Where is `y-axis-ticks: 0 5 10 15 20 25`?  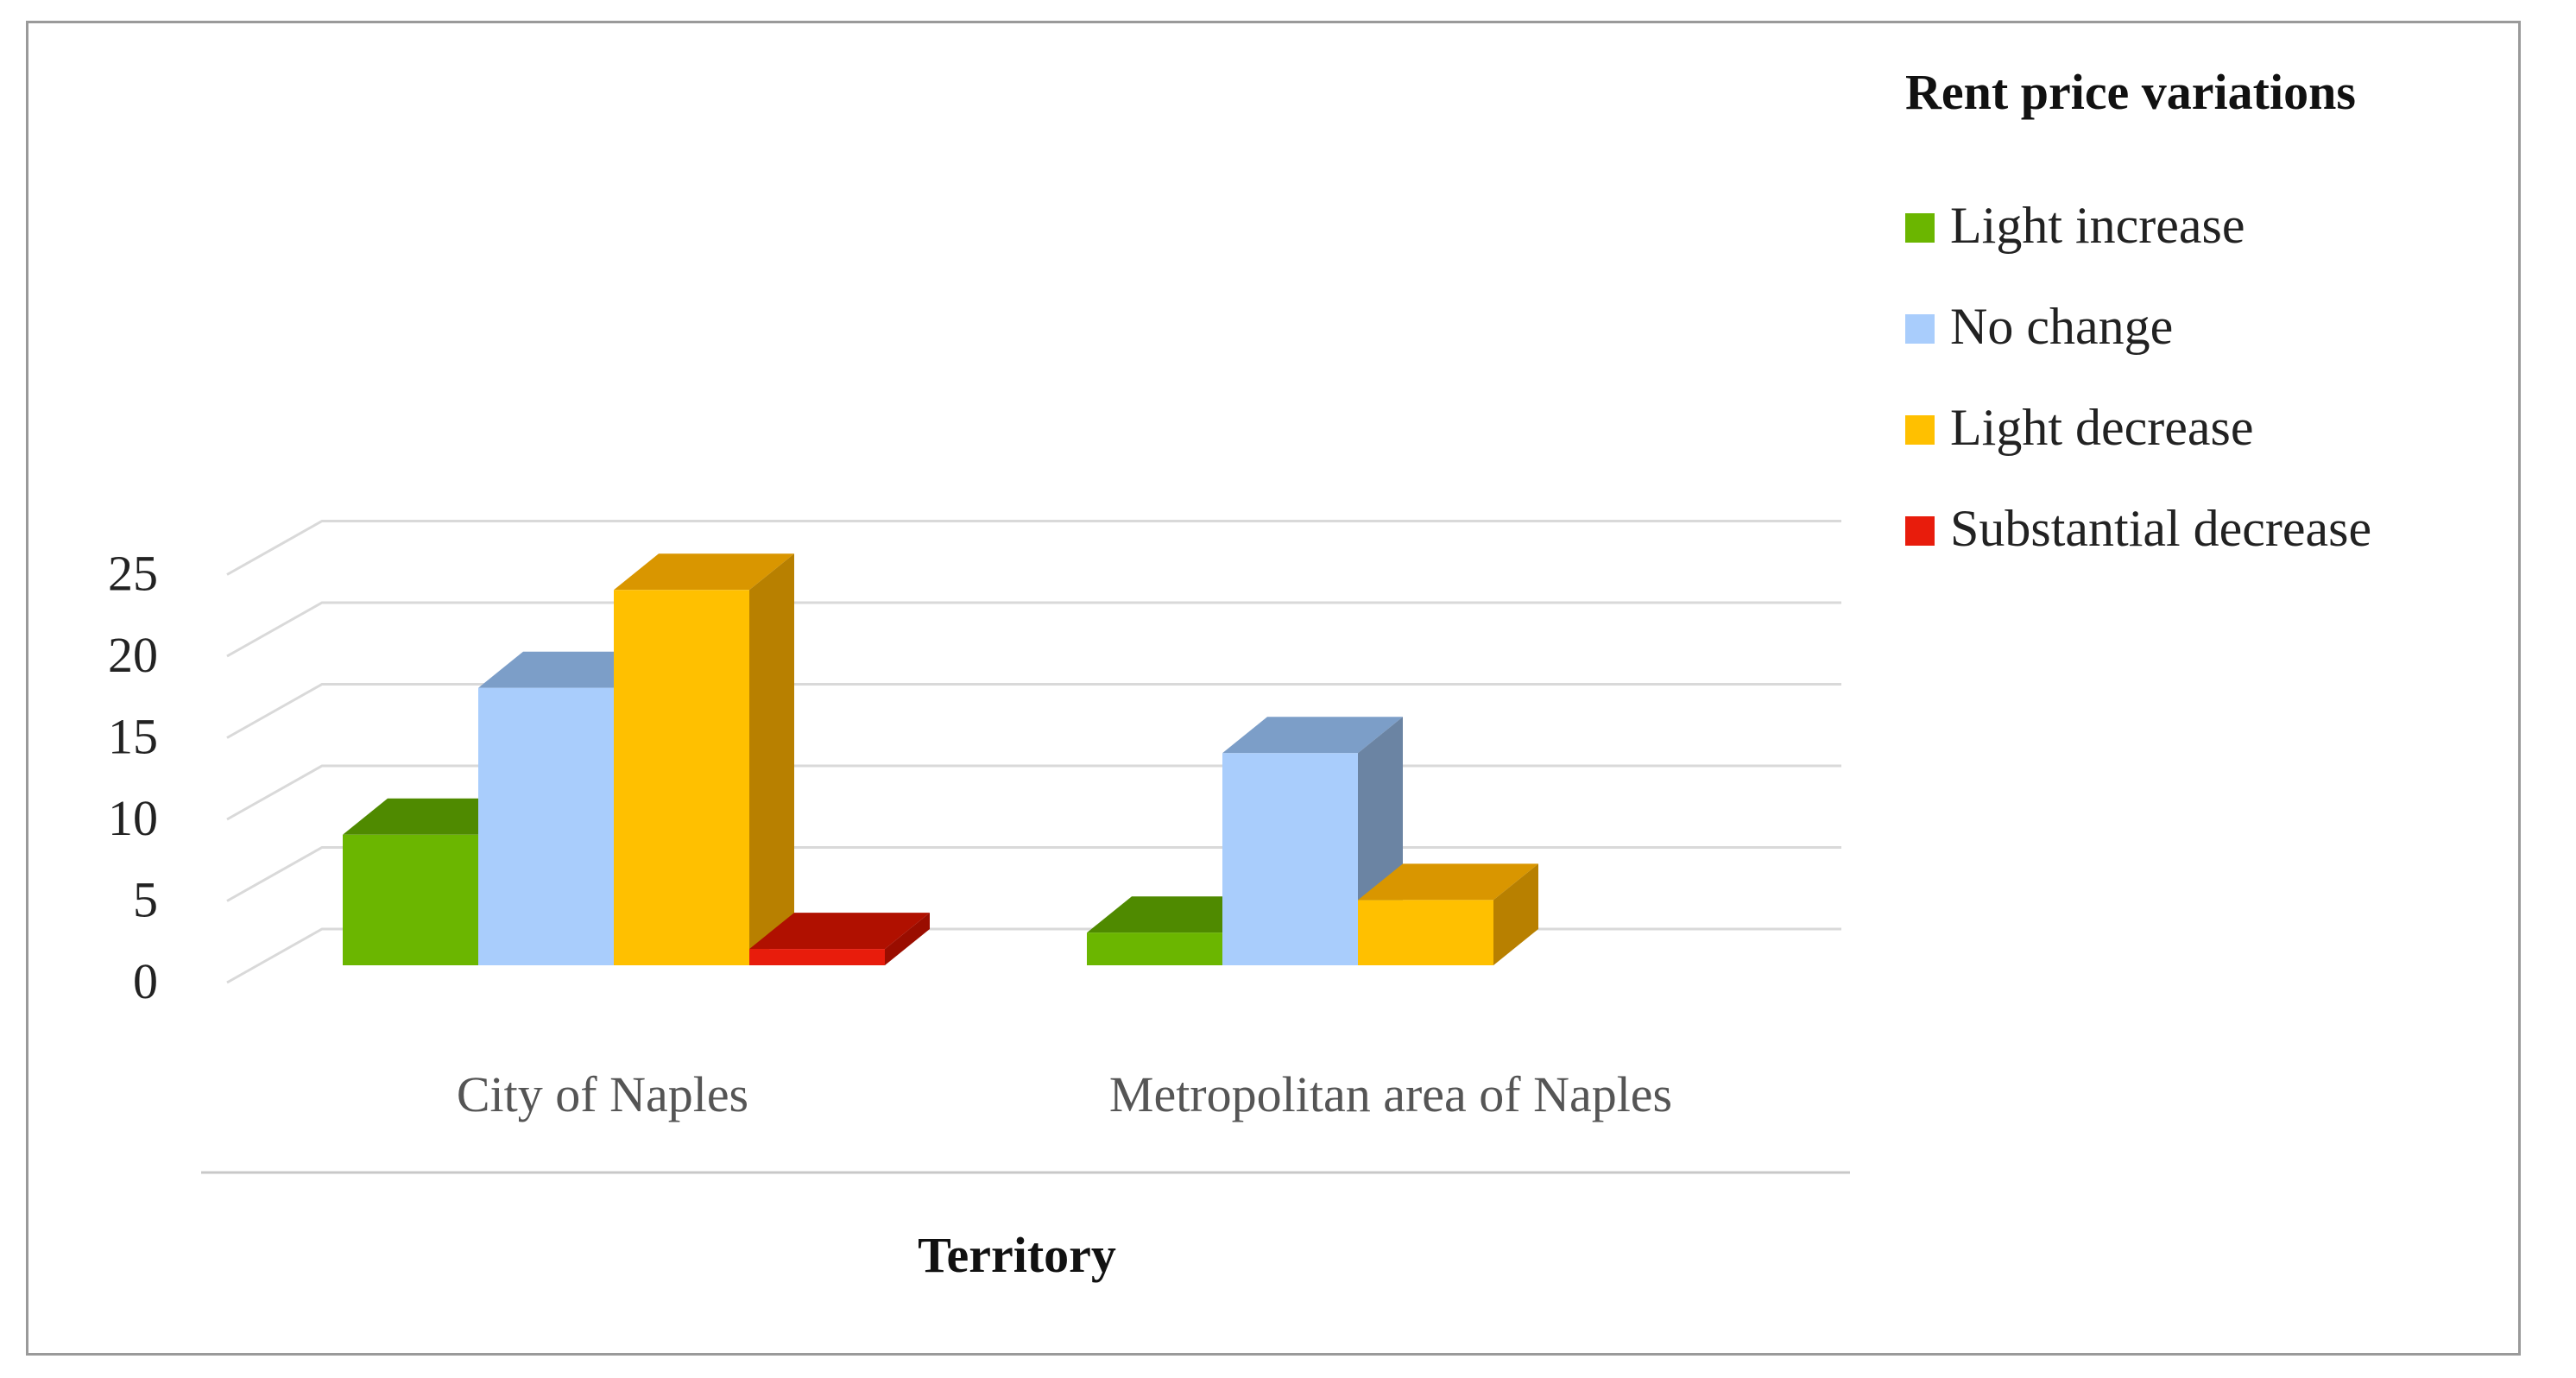
y-axis-ticks: 0 5 10 15 20 25 is located at coordinates (133, 778).